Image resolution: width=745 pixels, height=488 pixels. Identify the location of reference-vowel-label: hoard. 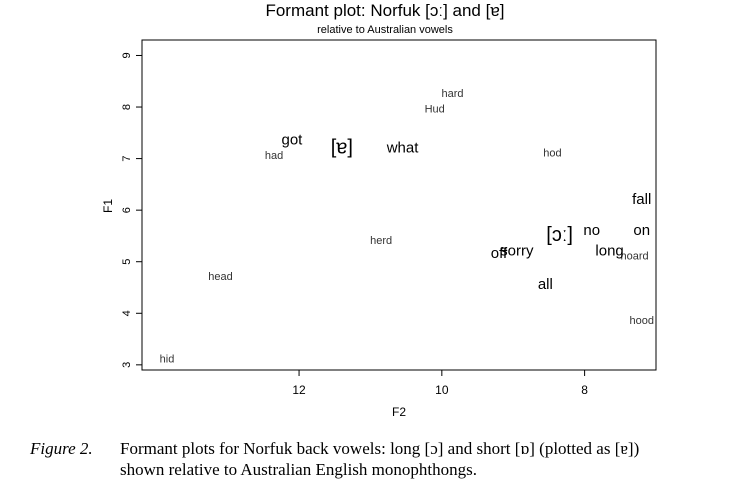
(635, 256).